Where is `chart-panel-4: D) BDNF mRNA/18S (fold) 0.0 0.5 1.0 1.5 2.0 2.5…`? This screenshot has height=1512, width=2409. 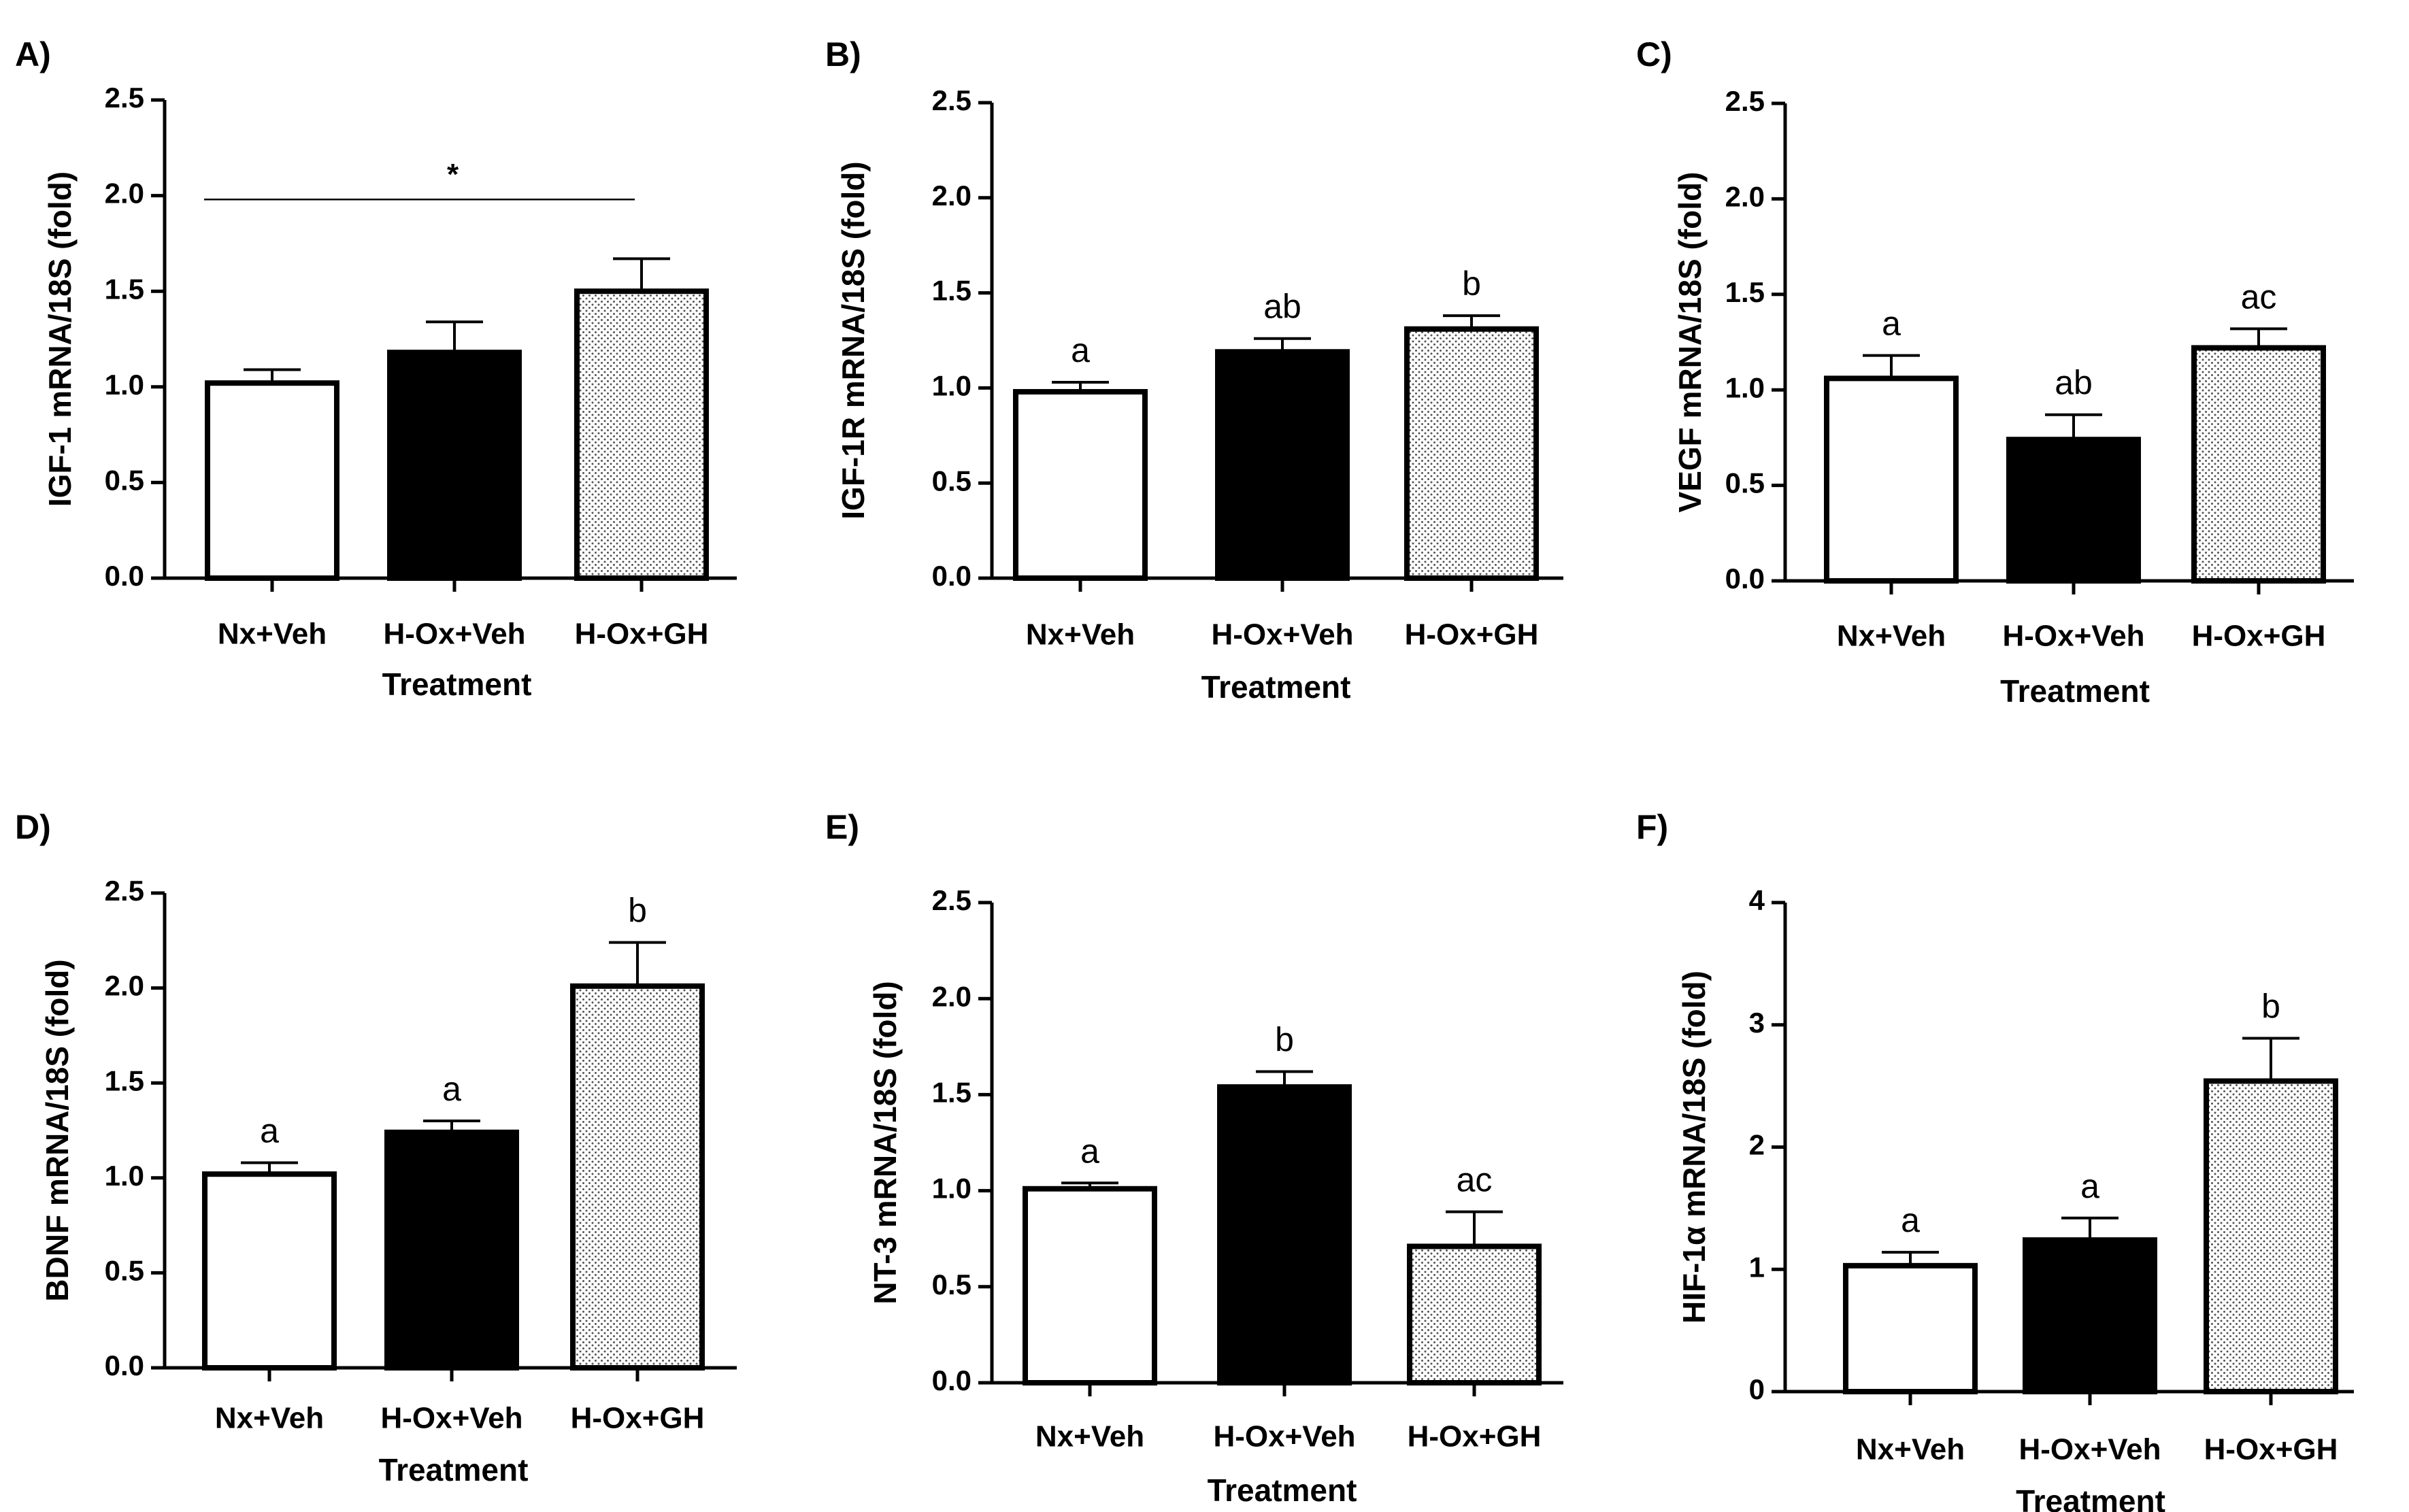
chart-panel-4: D) BDNF mRNA/18S (fold) 0.0 0.5 1.0 1.5 2.0 2.5… is located at coordinates (376, 1148).